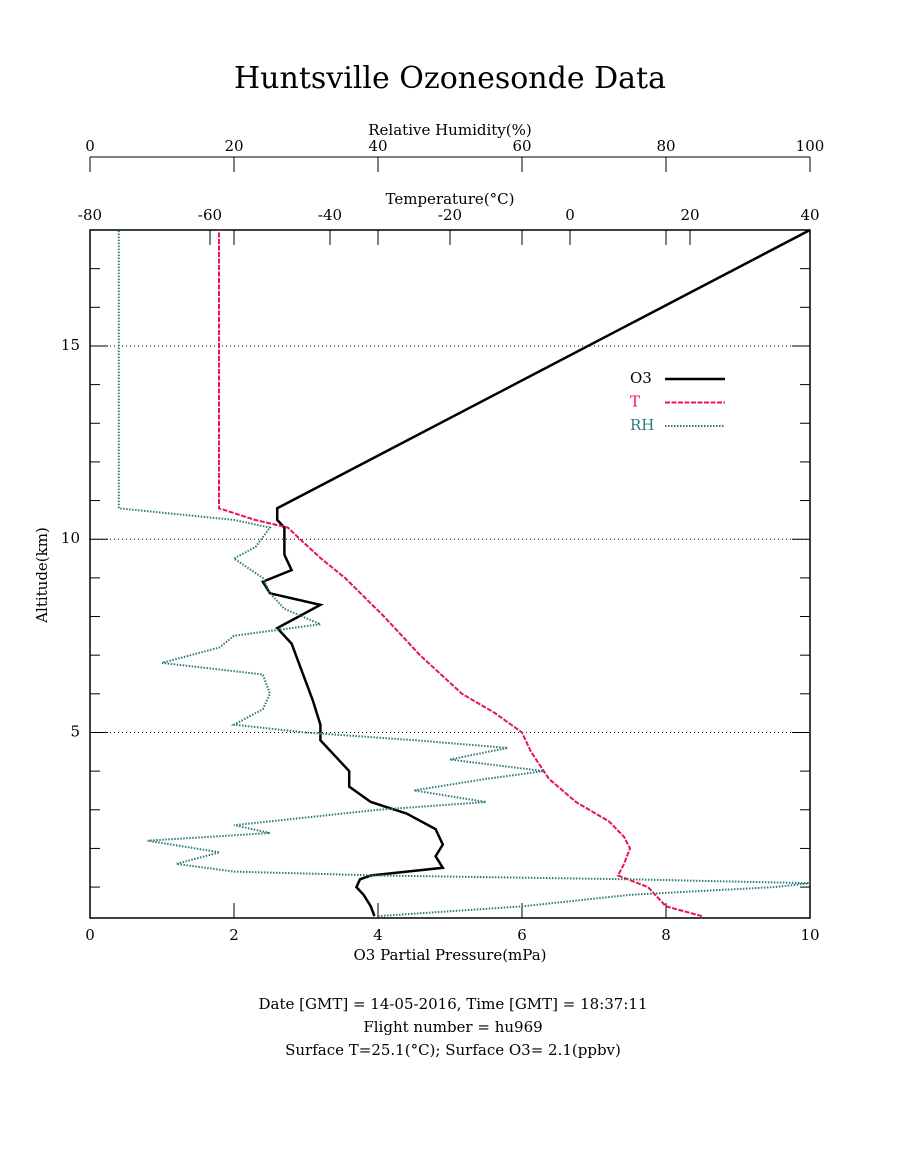 This screenshot has height=1150, width=900. I want to click on x-tick-label: 2, so click(234, 935).